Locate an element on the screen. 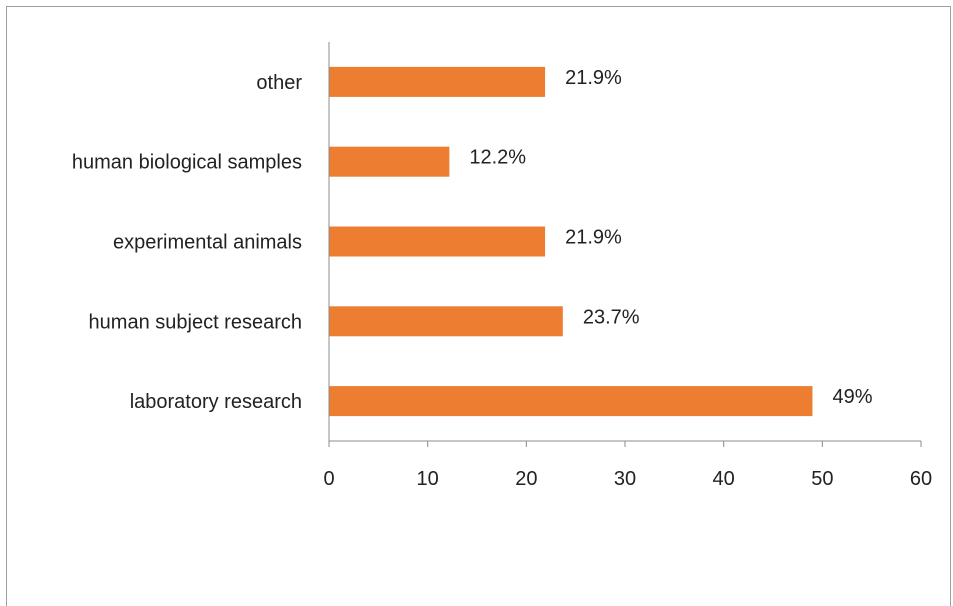 Image resolution: width=953 pixels, height=606 pixels. x-tick-label: 30 is located at coordinates (625, 479).